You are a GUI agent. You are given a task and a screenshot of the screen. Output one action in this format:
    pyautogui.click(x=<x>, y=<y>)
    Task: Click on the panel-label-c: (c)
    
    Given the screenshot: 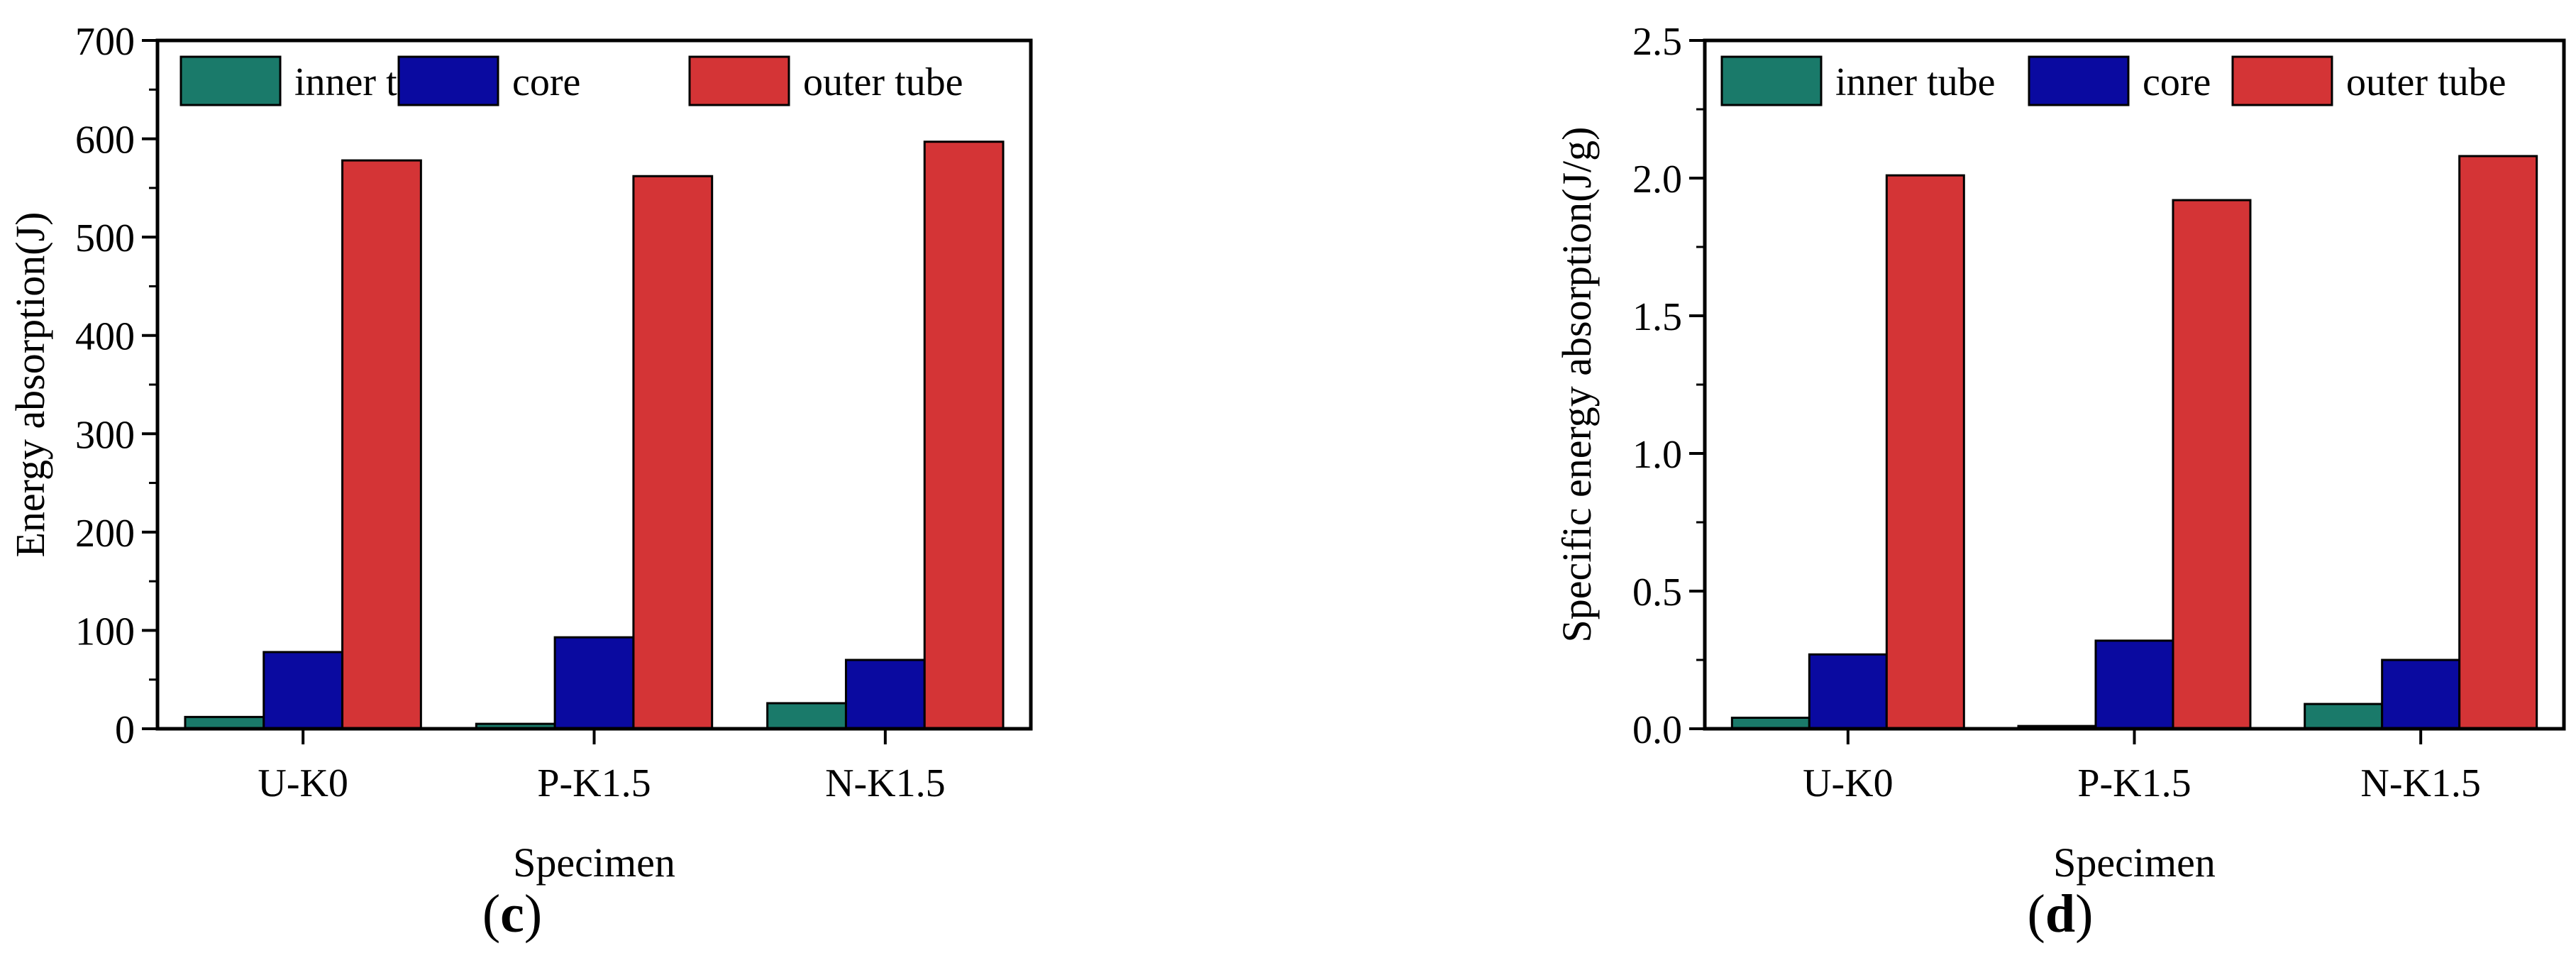 What is the action you would take?
    pyautogui.click(x=512, y=914)
    